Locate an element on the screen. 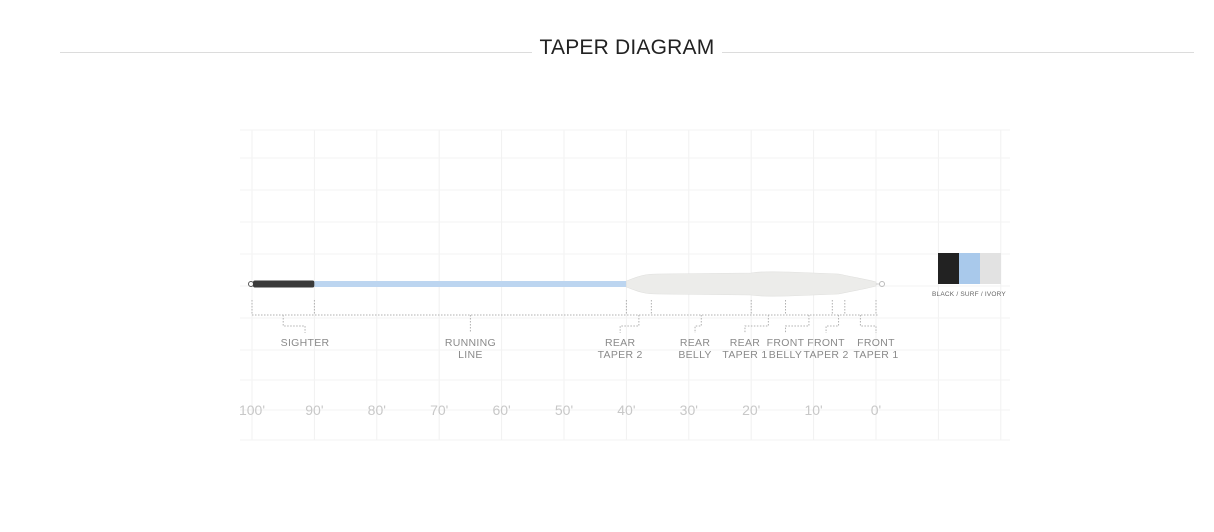 The image size is (1214, 532). axis-tick-label: 50' is located at coordinates (564, 410).